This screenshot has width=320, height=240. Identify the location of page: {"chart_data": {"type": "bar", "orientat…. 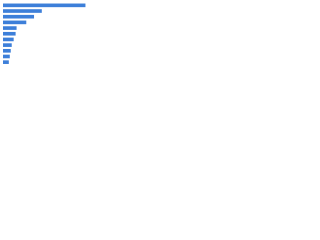
(50, 35).